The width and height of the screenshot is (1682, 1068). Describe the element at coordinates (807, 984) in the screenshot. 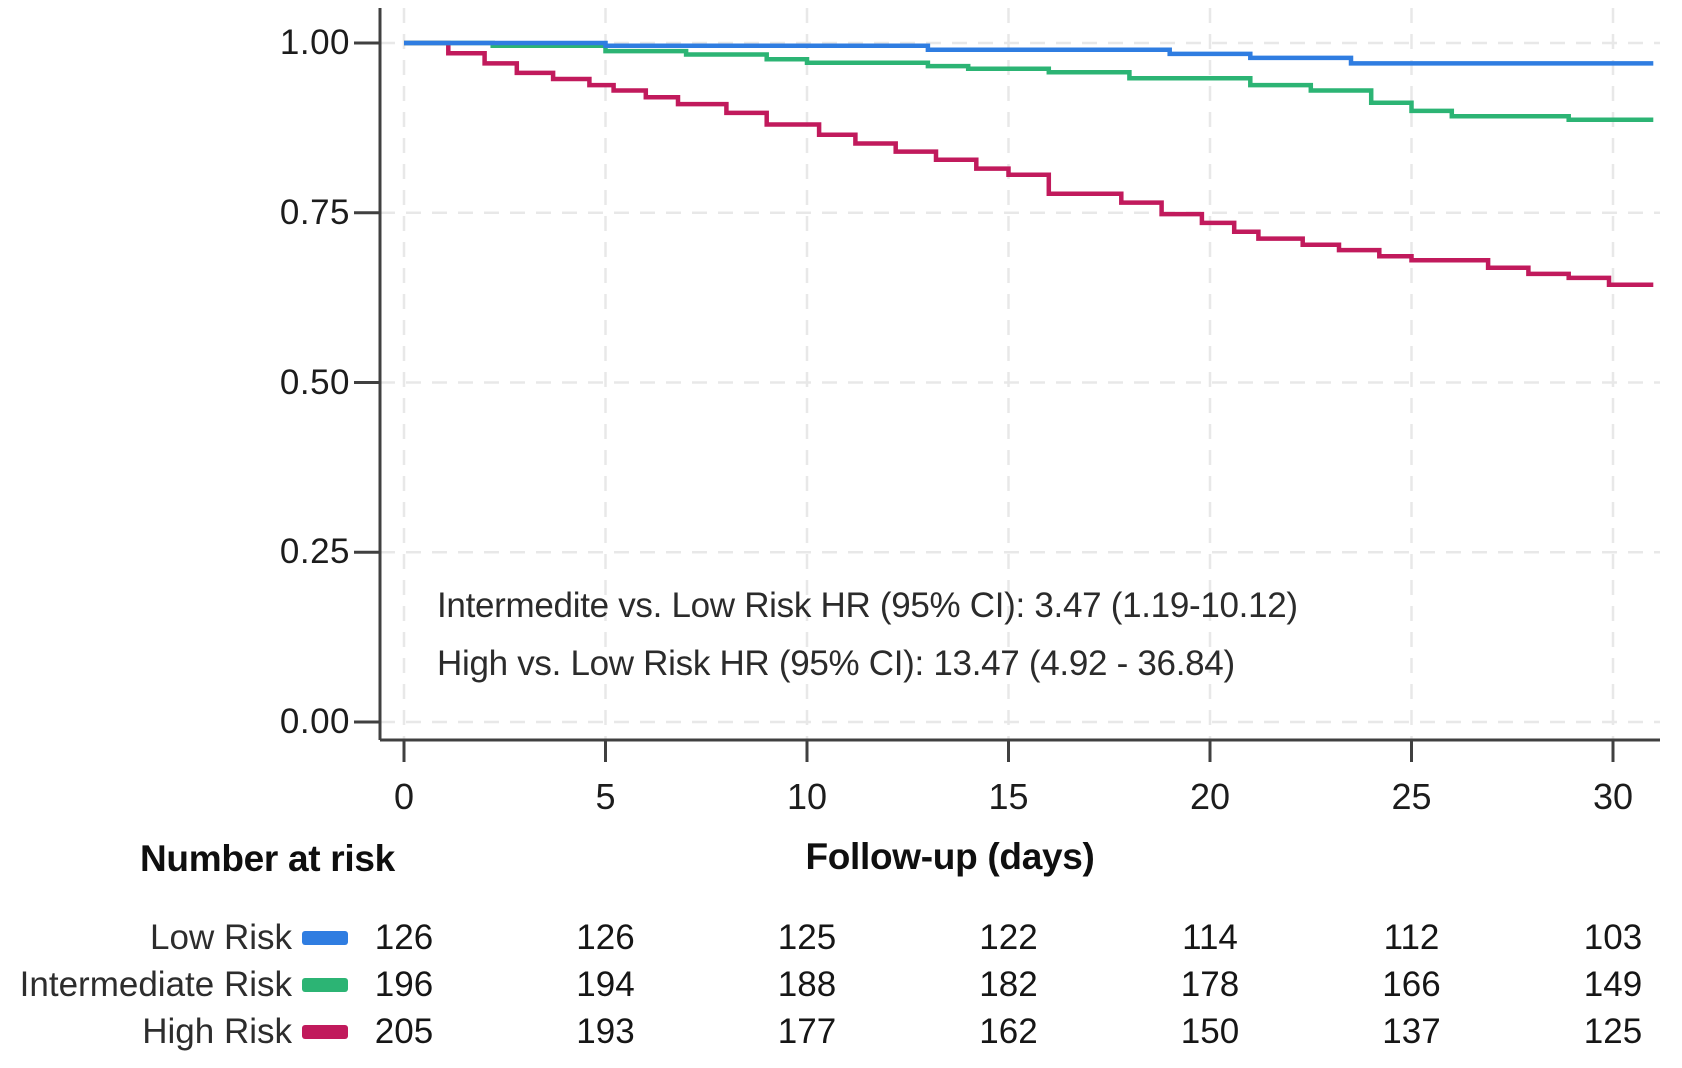

I see `risk-count: 188` at that location.